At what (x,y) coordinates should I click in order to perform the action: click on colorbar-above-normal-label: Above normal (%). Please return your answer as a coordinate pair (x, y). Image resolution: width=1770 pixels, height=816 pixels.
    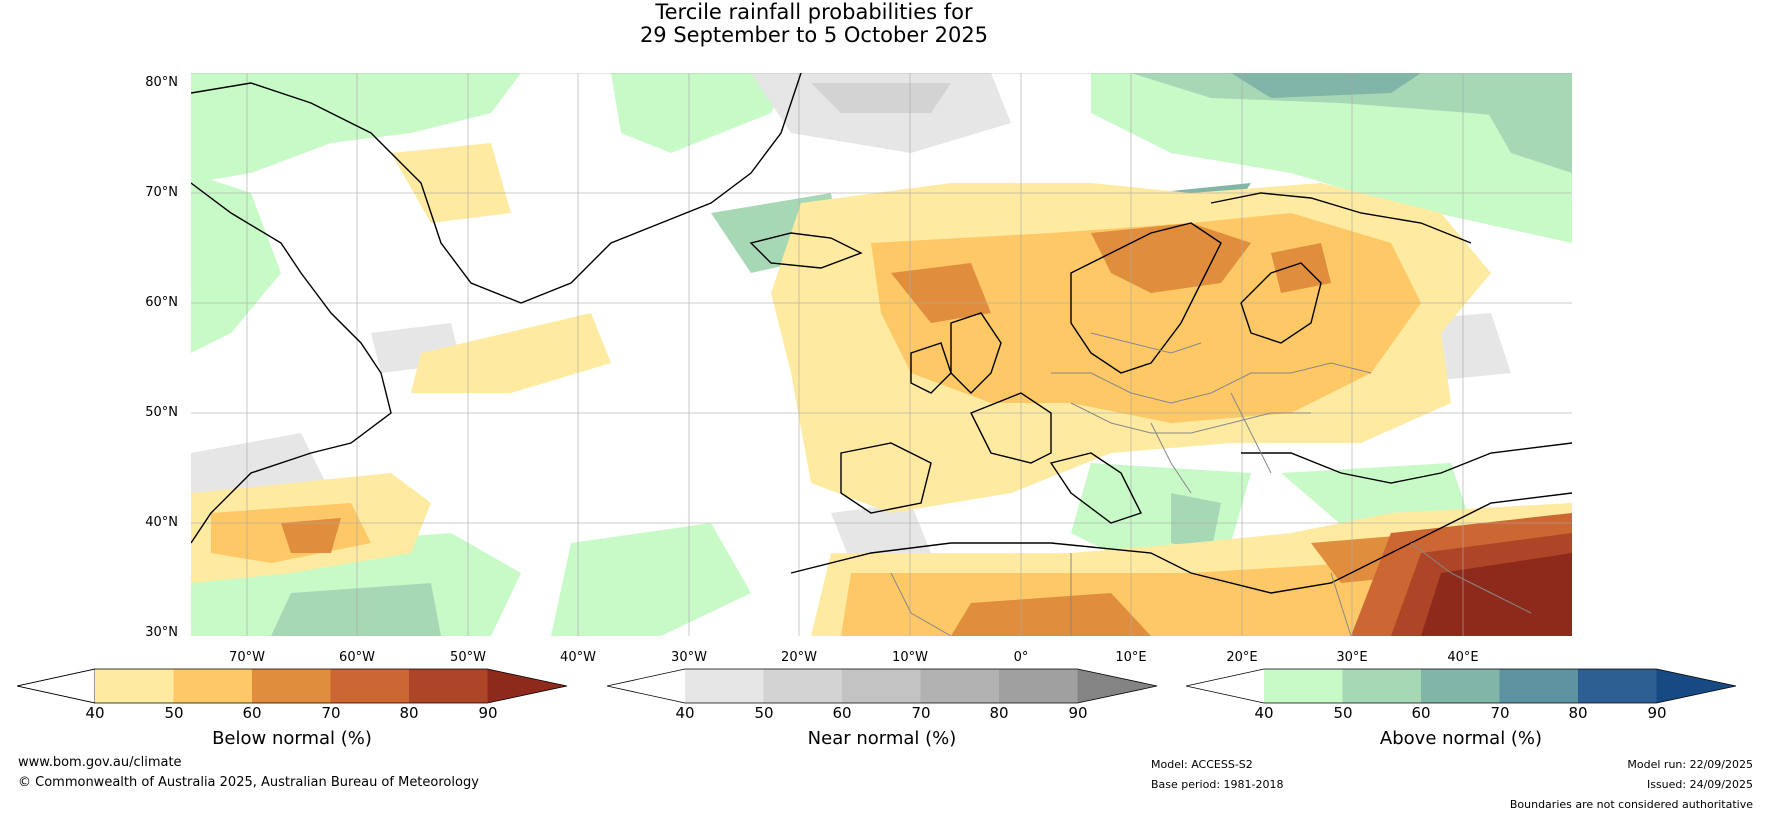
    Looking at the image, I should click on (1461, 738).